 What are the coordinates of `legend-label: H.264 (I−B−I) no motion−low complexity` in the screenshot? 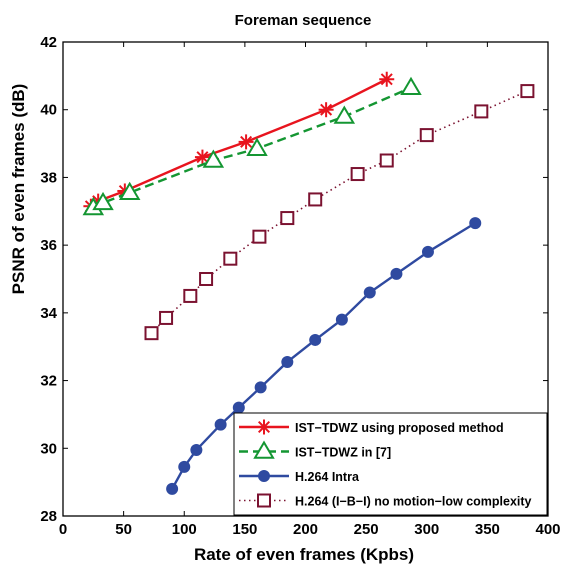 It's located at (413, 502).